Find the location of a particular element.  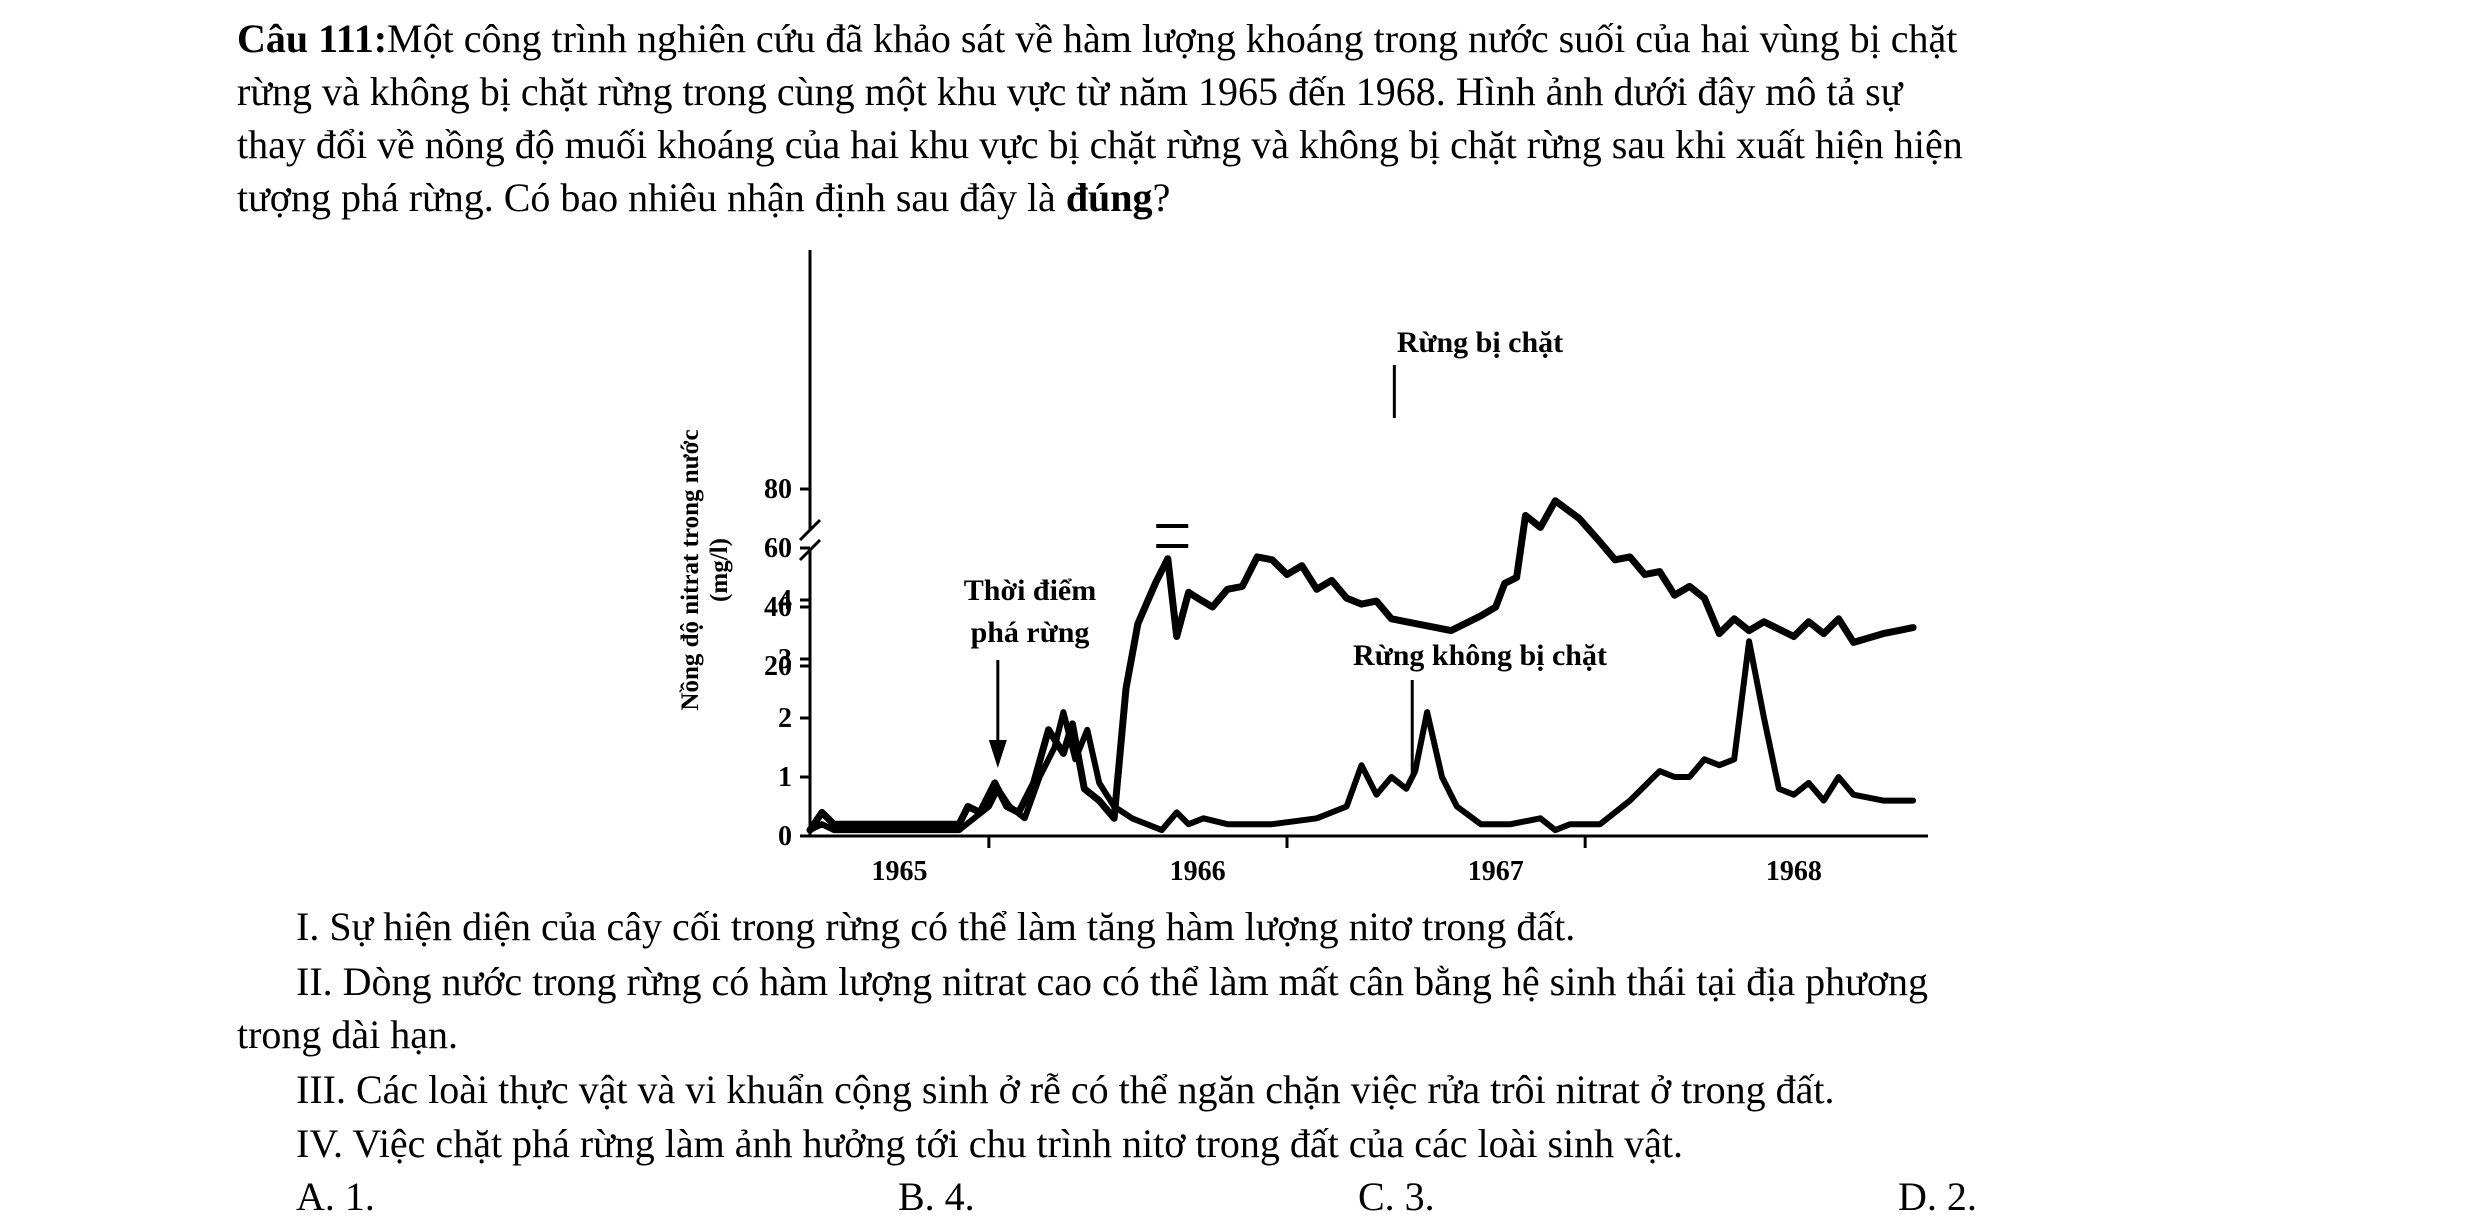

axis-break-mark-top is located at coordinates (810, 530).